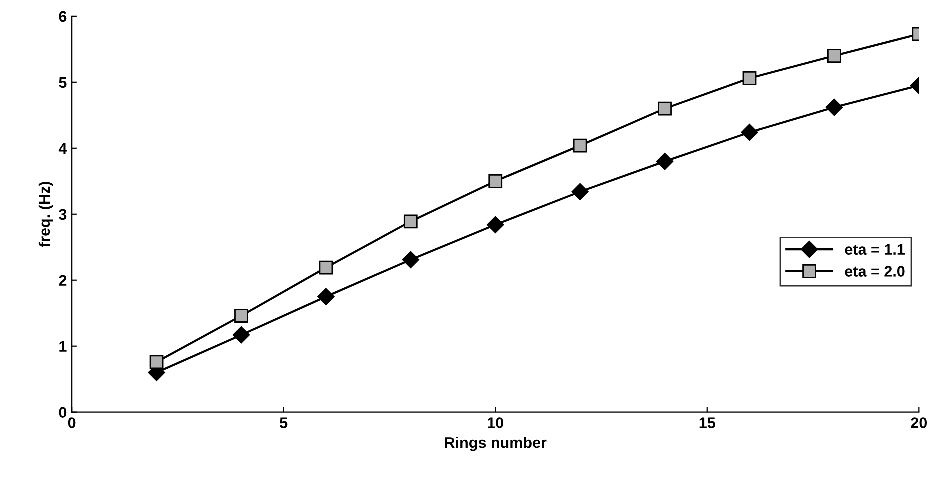 Image resolution: width=936 pixels, height=498 pixels. I want to click on legend-label: eta = 1.1, so click(875, 250).